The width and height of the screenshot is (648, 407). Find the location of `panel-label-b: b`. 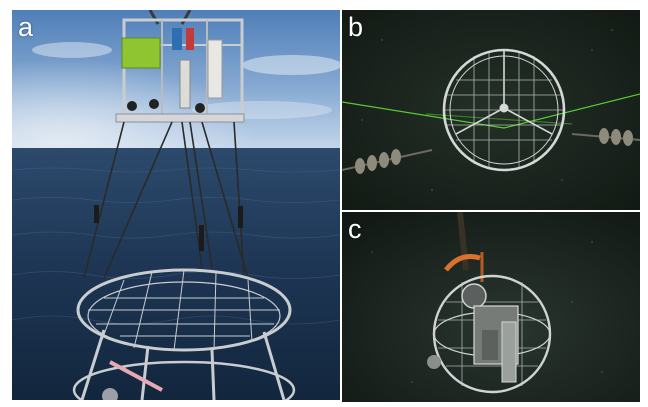

panel-label-b: b is located at coordinates (356, 27).